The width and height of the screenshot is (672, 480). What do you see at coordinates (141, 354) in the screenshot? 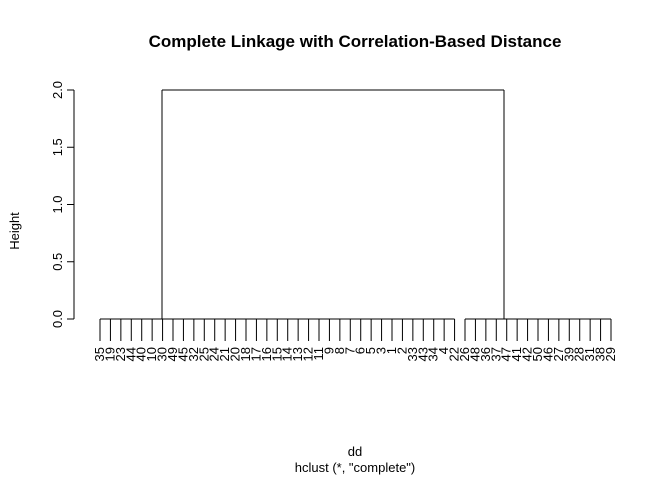
I see `leaf-label: 40` at bounding box center [141, 354].